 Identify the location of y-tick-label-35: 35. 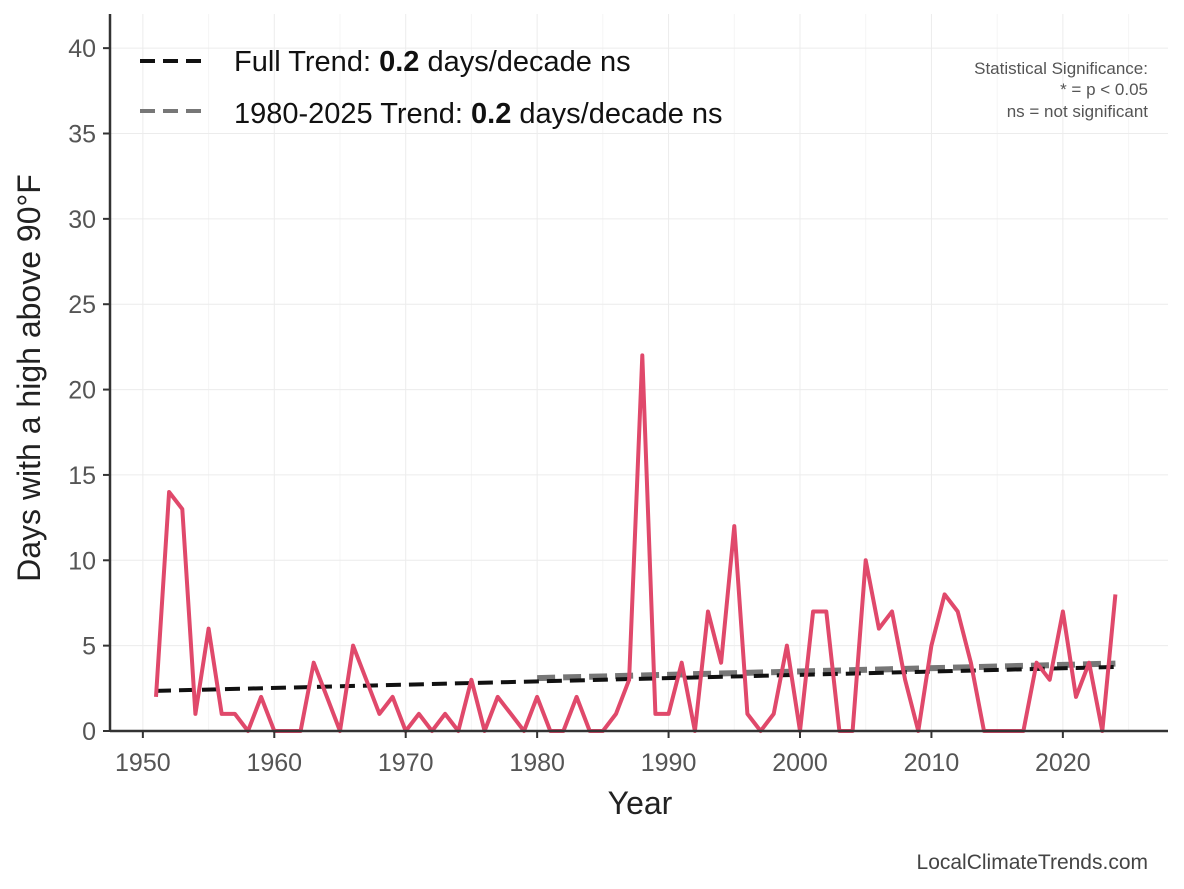
(82, 135).